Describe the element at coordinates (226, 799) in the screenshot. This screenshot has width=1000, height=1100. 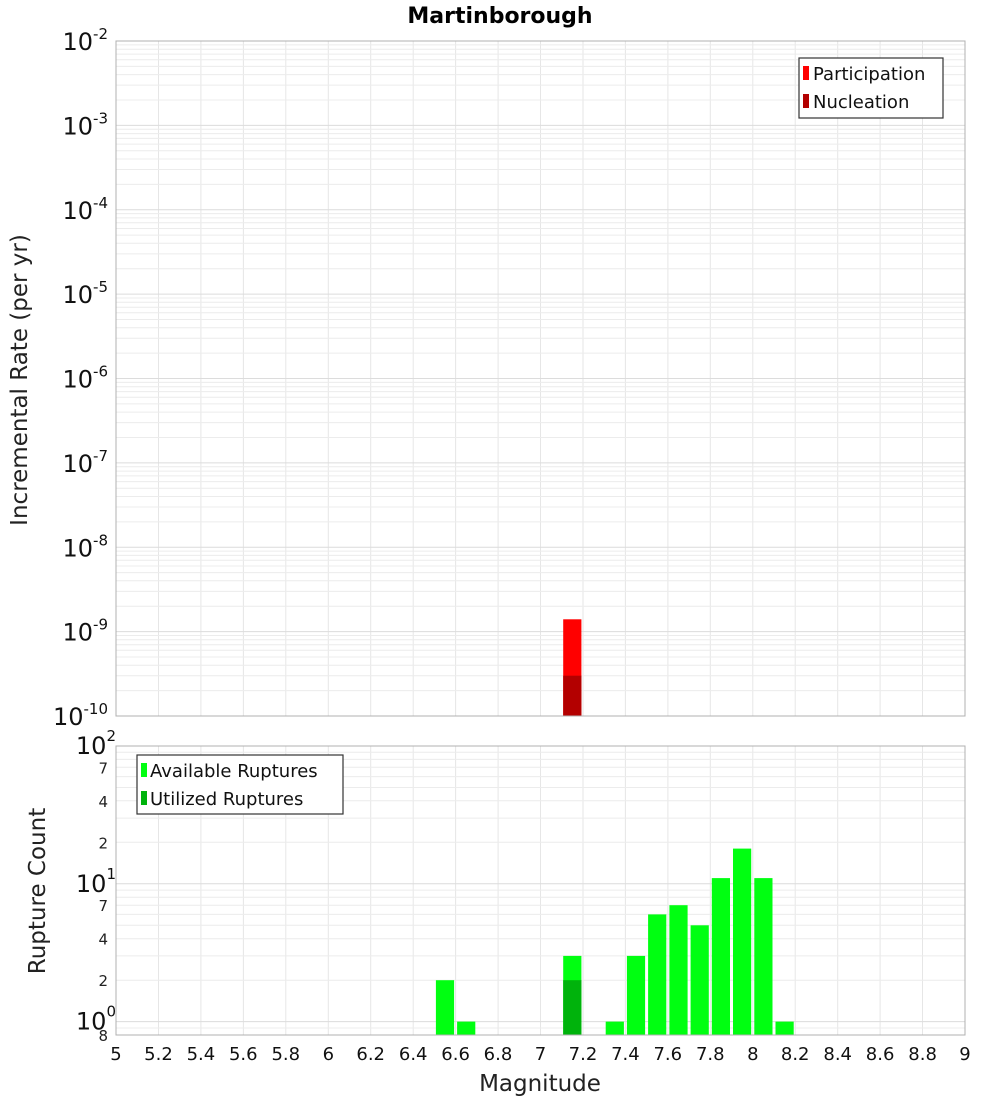
I see `legend-label-utilized-ruptures: Utilized Ruptures` at that location.